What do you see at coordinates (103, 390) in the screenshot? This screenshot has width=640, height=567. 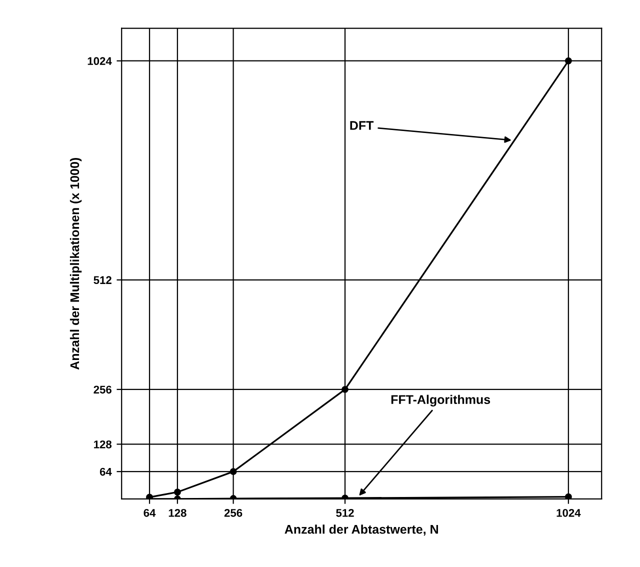 I see `y-tick-label: 256` at bounding box center [103, 390].